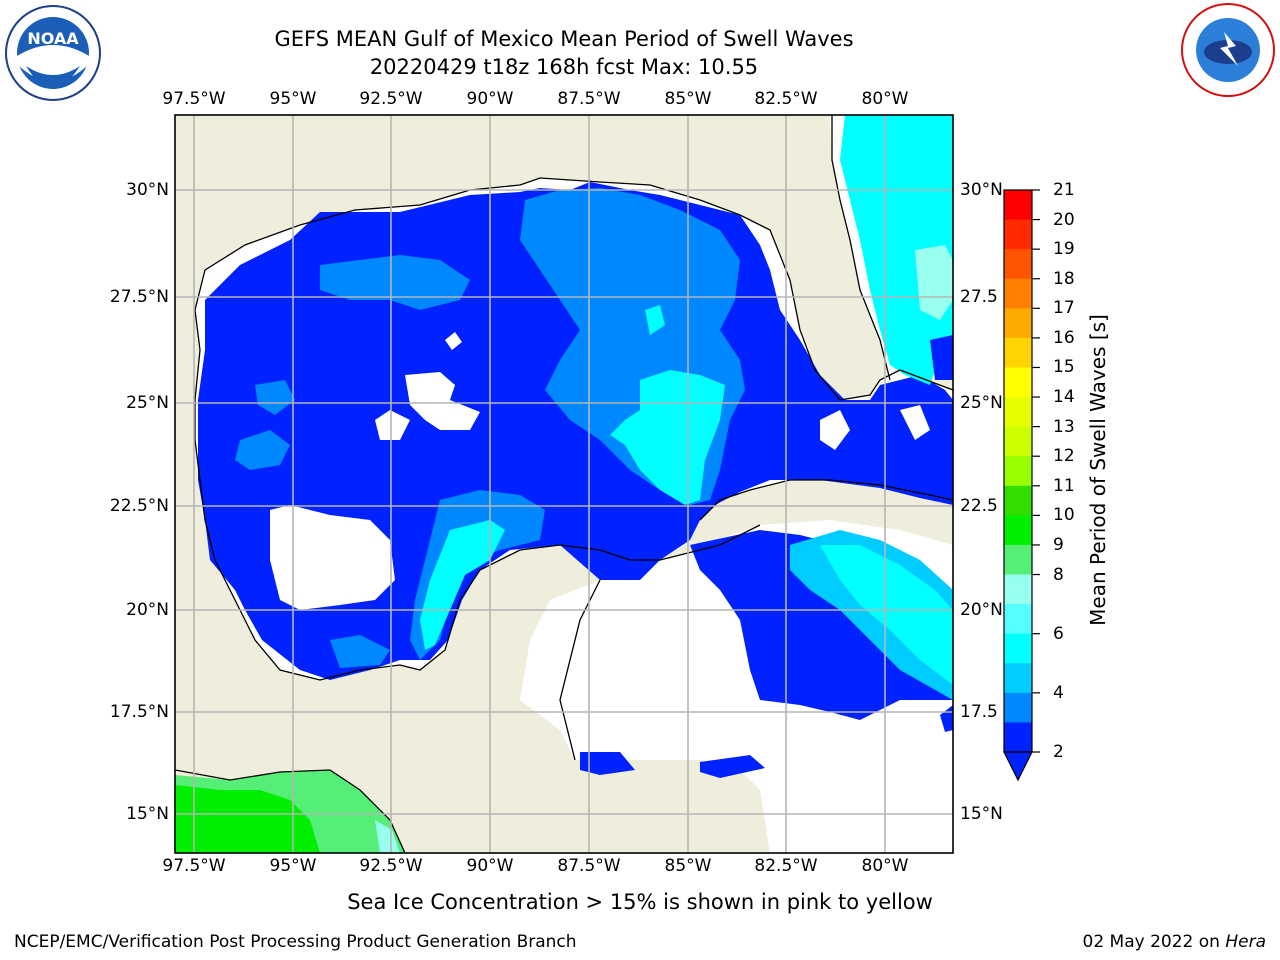  I want to click on noaa-logo: NOAA, so click(53, 53).